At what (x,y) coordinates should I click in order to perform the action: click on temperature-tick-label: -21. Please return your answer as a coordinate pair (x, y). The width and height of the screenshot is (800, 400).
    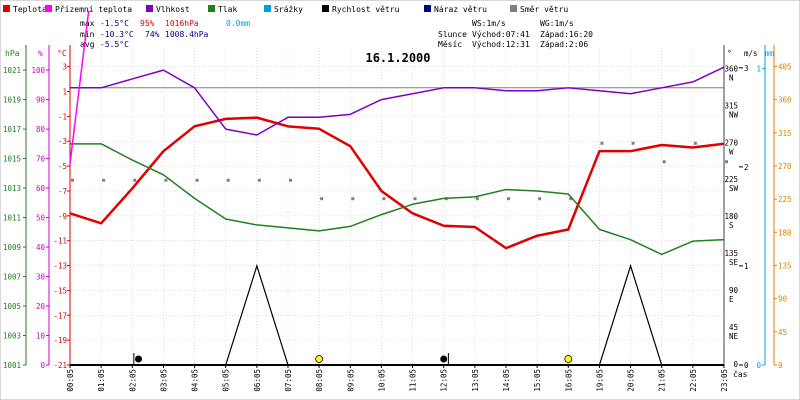
    Looking at the image, I should click on (60, 365).